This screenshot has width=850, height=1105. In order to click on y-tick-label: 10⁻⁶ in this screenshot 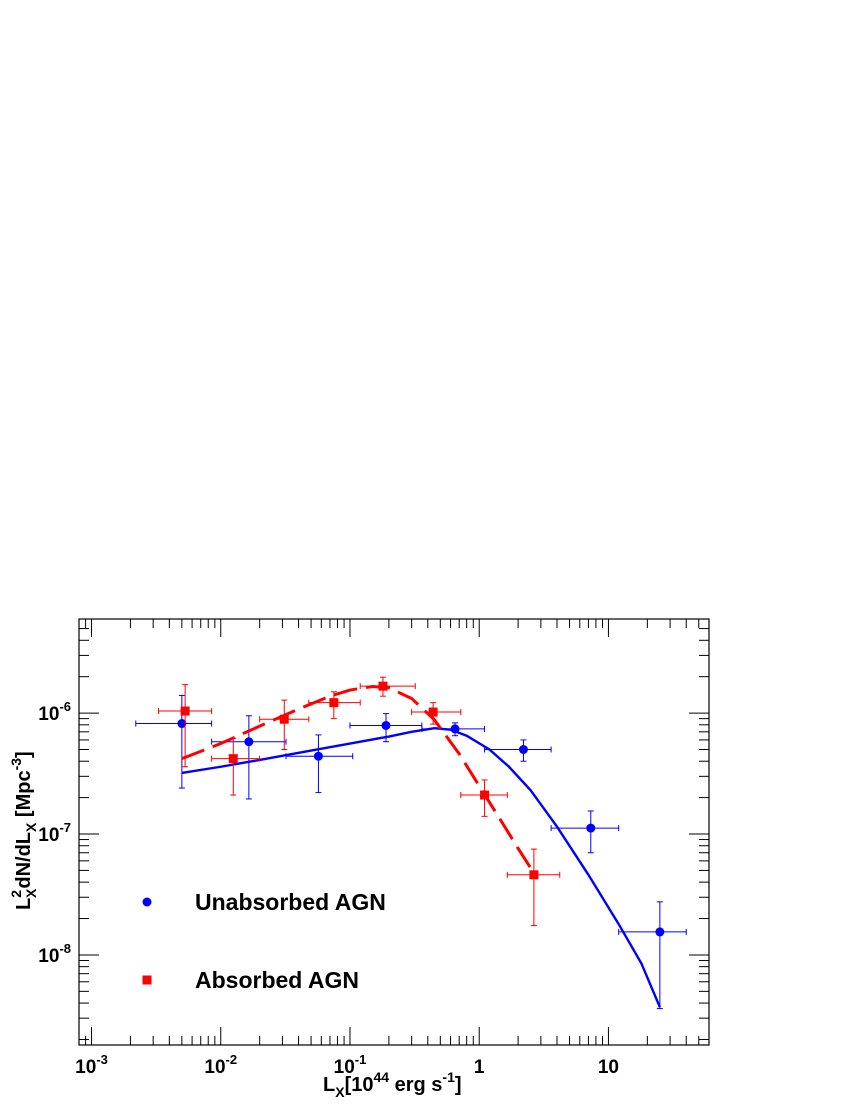, I will do `click(54, 712)`.